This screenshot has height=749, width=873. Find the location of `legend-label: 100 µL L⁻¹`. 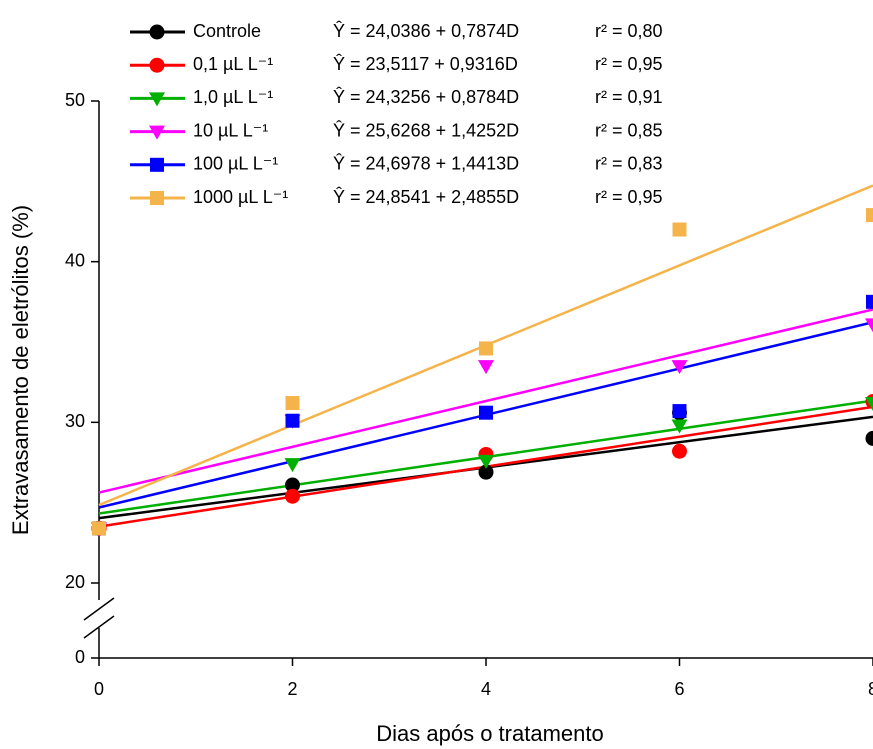

legend-label: 100 µL L⁻¹ is located at coordinates (235, 164).